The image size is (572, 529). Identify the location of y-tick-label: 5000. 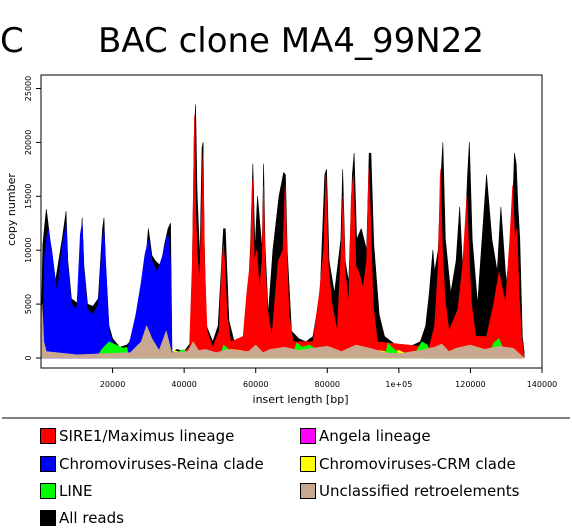
(28, 304).